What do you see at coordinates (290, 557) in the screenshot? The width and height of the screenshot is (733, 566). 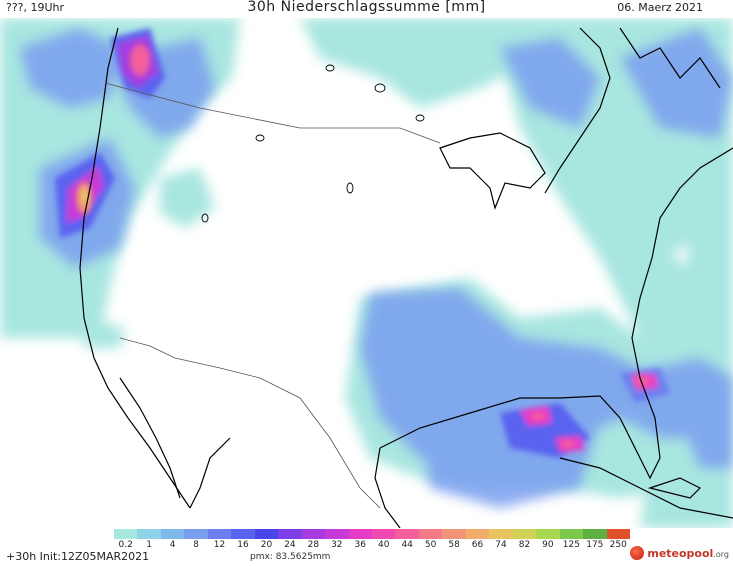 I see `max-precip-label: pmx: 83.5625mm` at bounding box center [290, 557].